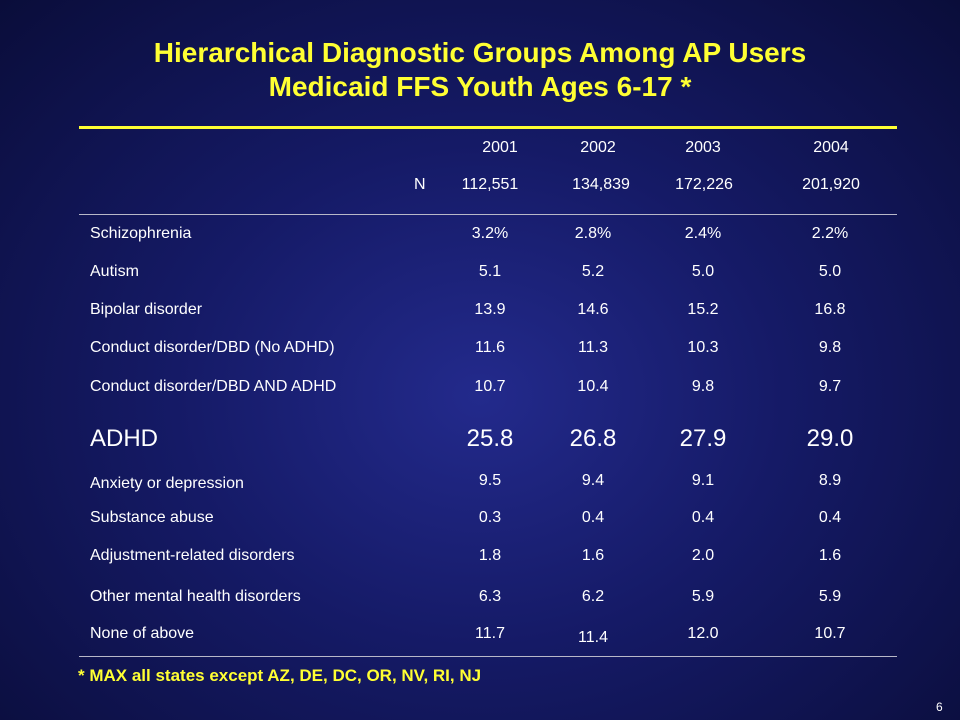 This screenshot has height=720, width=960. Describe the element at coordinates (703, 147) in the screenshot. I see `year-header-2003: 2003` at that location.